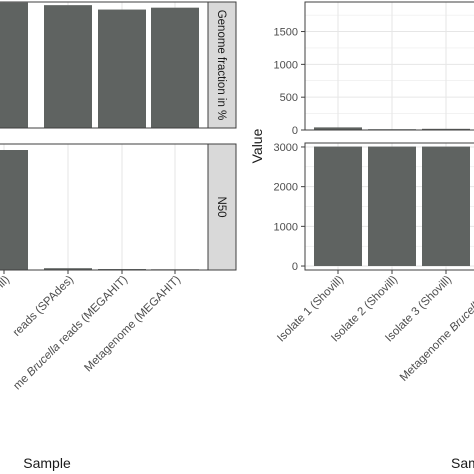 This screenshot has width=474, height=474. I want to click on chart-2-panel-1: 0 500 1000 1500, so click(374, 69).